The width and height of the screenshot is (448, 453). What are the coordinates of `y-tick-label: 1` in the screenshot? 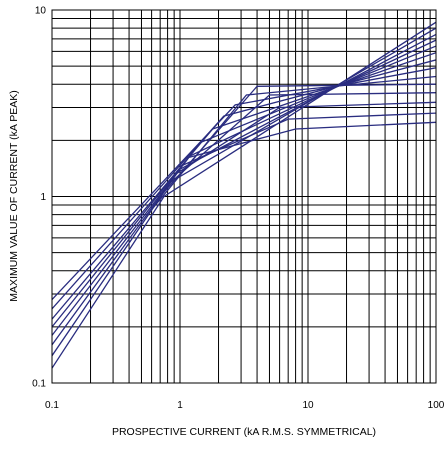 It's located at (43, 197).